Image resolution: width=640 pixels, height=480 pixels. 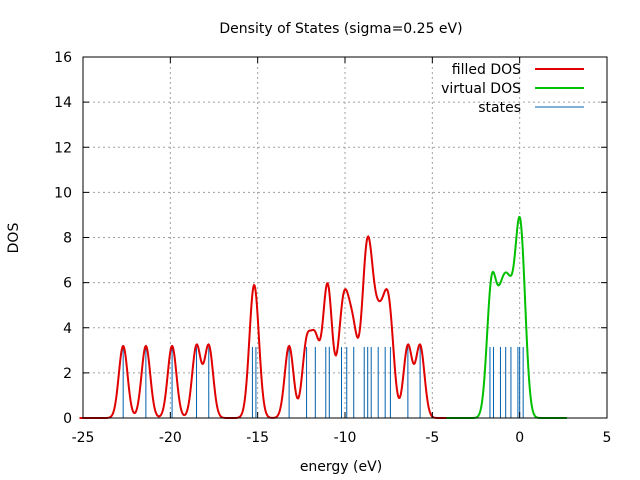 What do you see at coordinates (257, 438) in the screenshot?
I see `x-tick-label: -15` at bounding box center [257, 438].